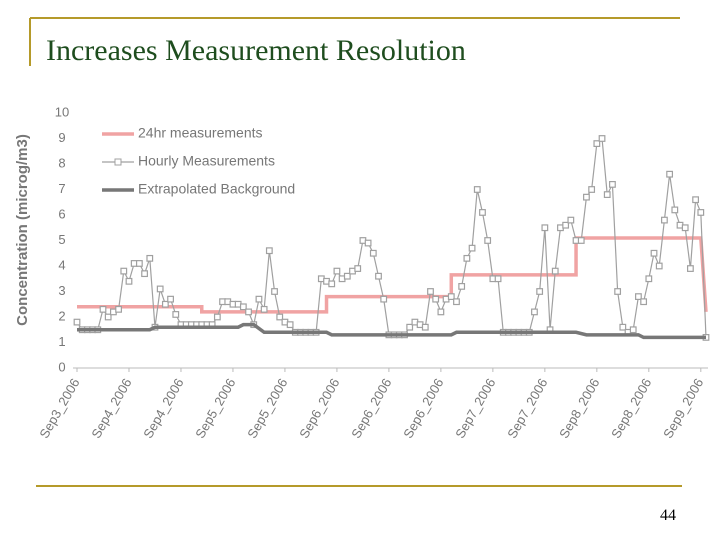  I want to click on legend-label: Hourly Measurements, so click(206, 161).